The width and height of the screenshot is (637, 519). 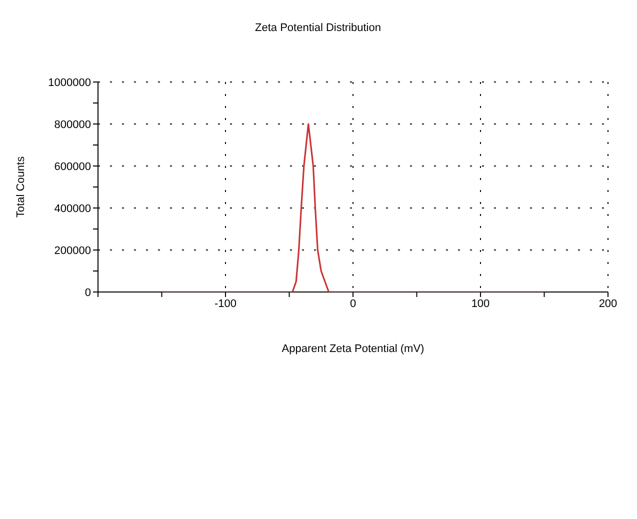 I want to click on y-tick-label: 0, so click(x=87, y=292).